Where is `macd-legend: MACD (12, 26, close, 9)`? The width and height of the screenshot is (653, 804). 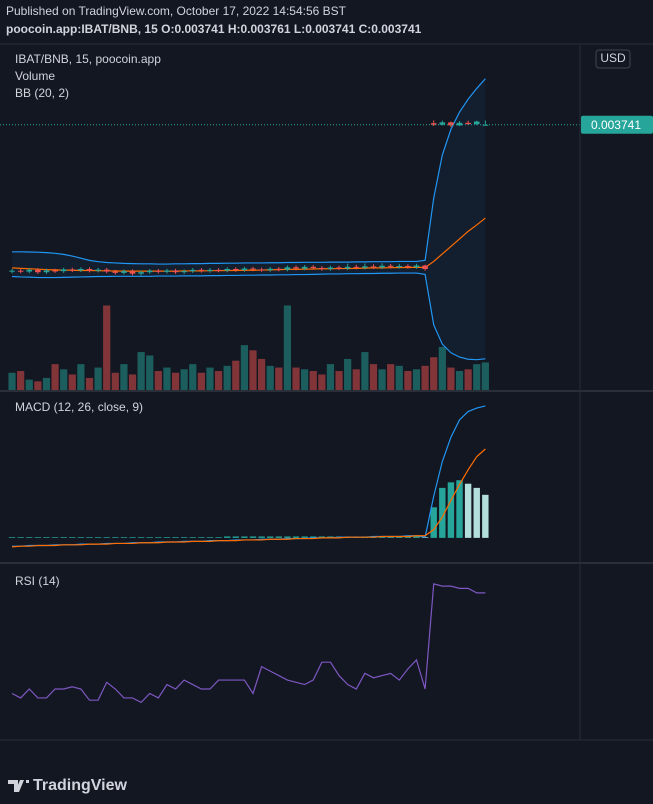 macd-legend: MACD (12, 26, close, 9) is located at coordinates (79, 407).